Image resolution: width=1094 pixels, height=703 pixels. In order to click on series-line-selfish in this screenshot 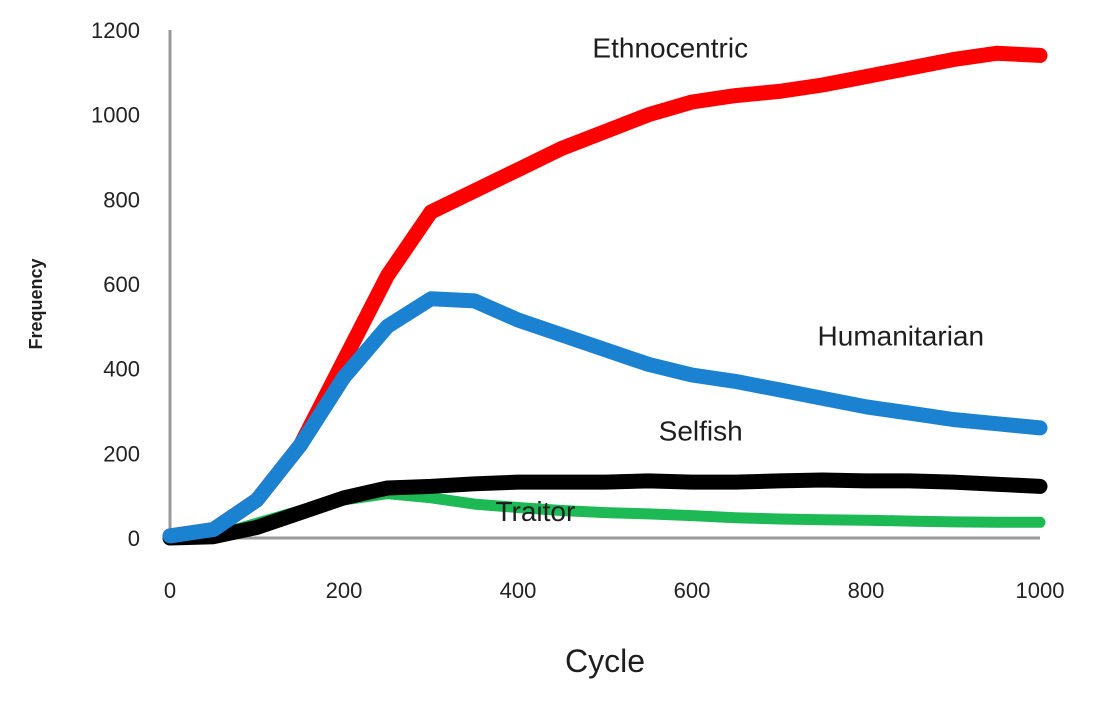, I will do `click(605, 509)`.